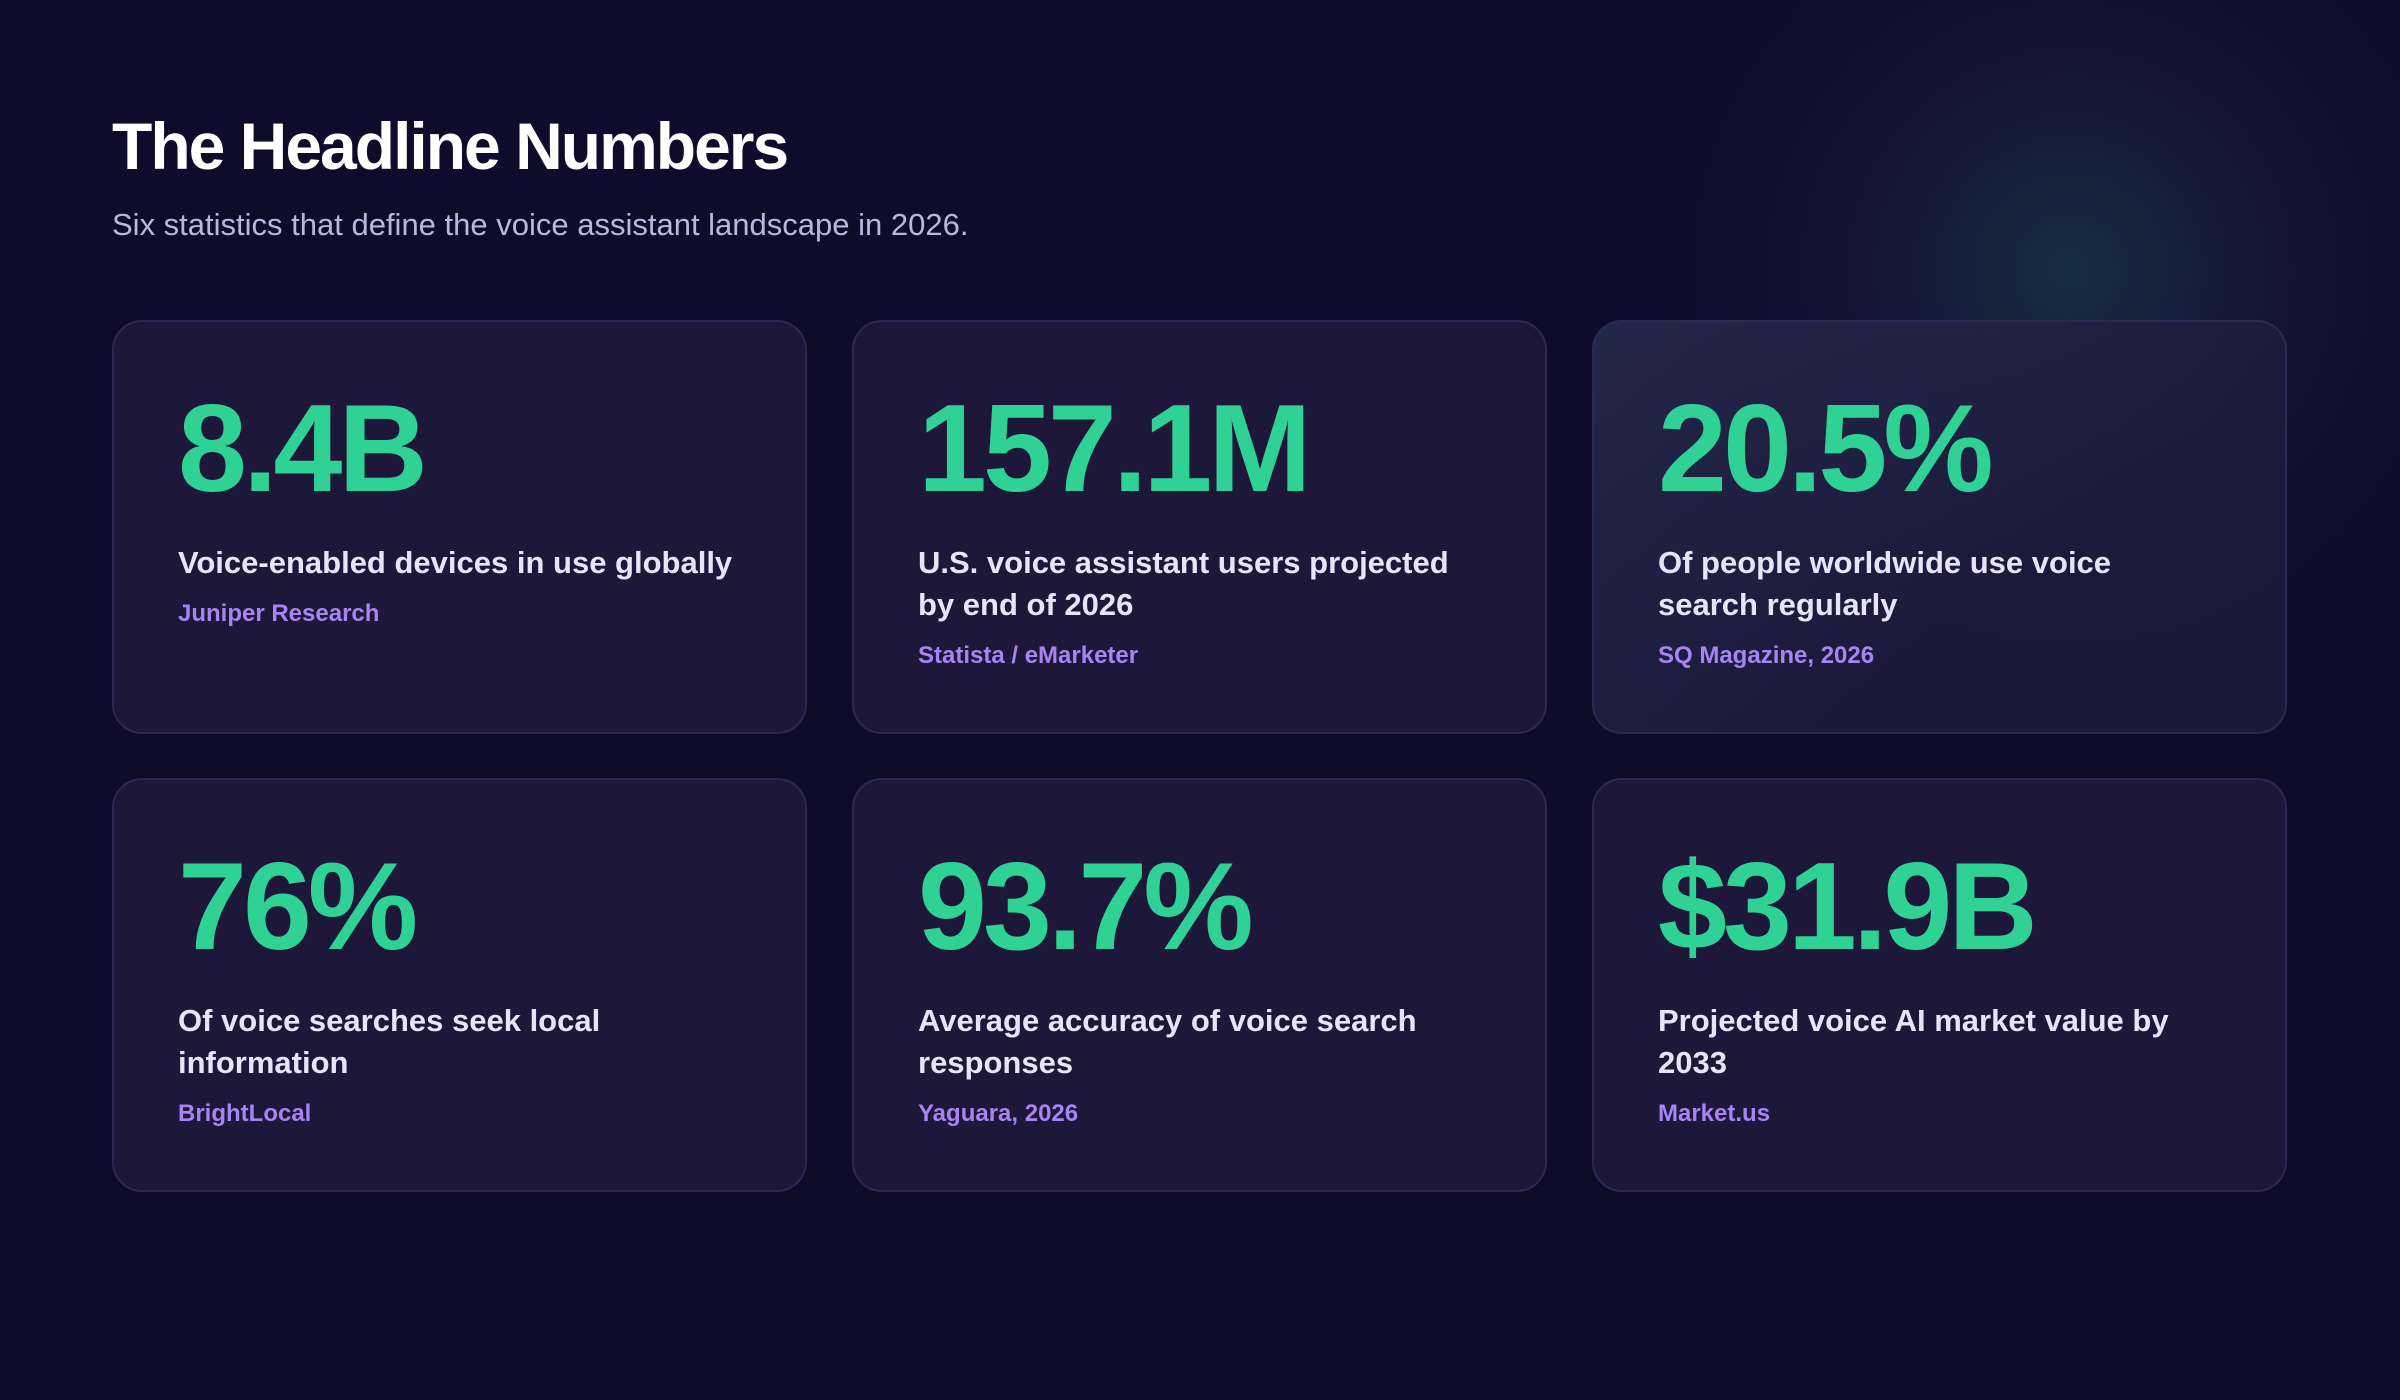 The height and width of the screenshot is (1400, 2400). Describe the element at coordinates (1913, 1041) in the screenshot. I see `stat-label: Projected voice AI market value by 2033` at that location.